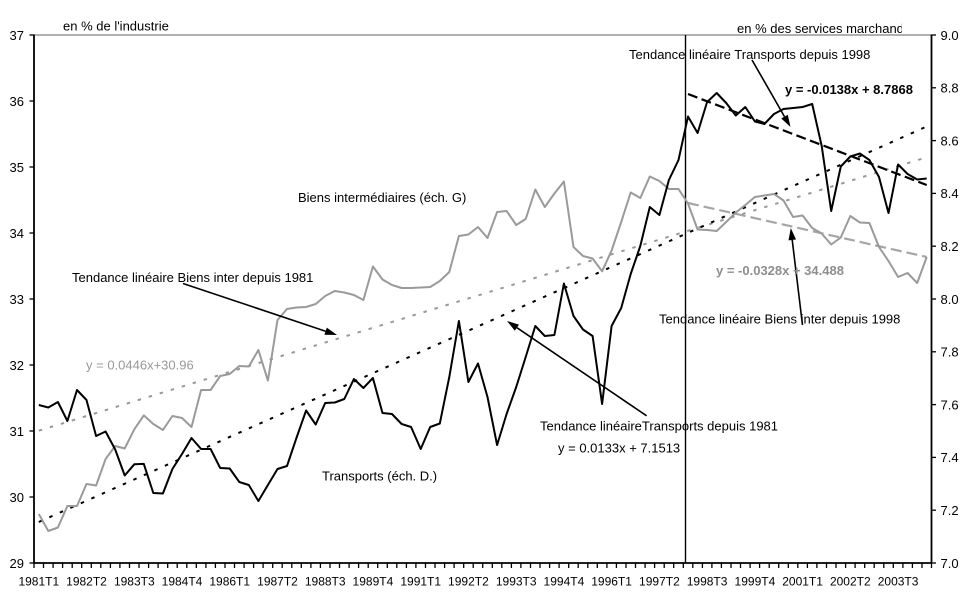 This screenshot has width=970, height=603. What do you see at coordinates (749, 54) in the screenshot?
I see `svg-text:Tendance linéaire Transports d: Tendance linéaire Transports depuis 1998` at bounding box center [749, 54].